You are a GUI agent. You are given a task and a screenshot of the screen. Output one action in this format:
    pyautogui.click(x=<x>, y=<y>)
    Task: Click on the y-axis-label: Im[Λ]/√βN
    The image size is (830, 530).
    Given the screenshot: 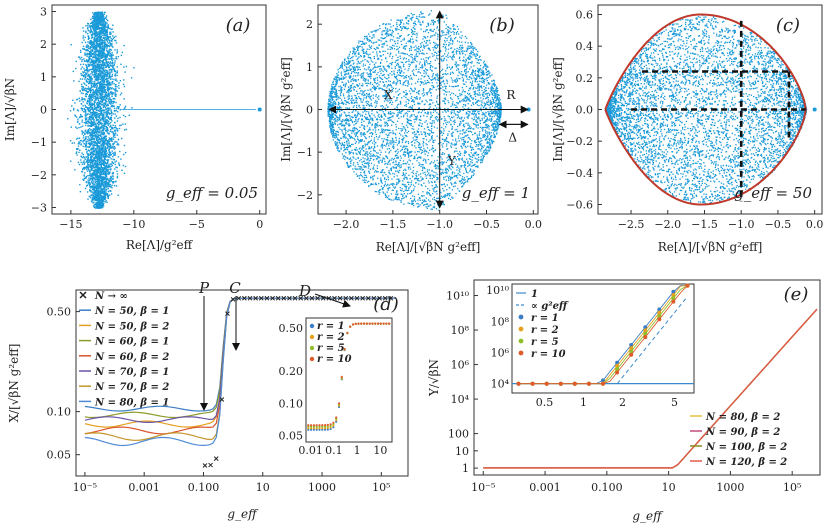 What is the action you would take?
    pyautogui.click(x=10, y=109)
    